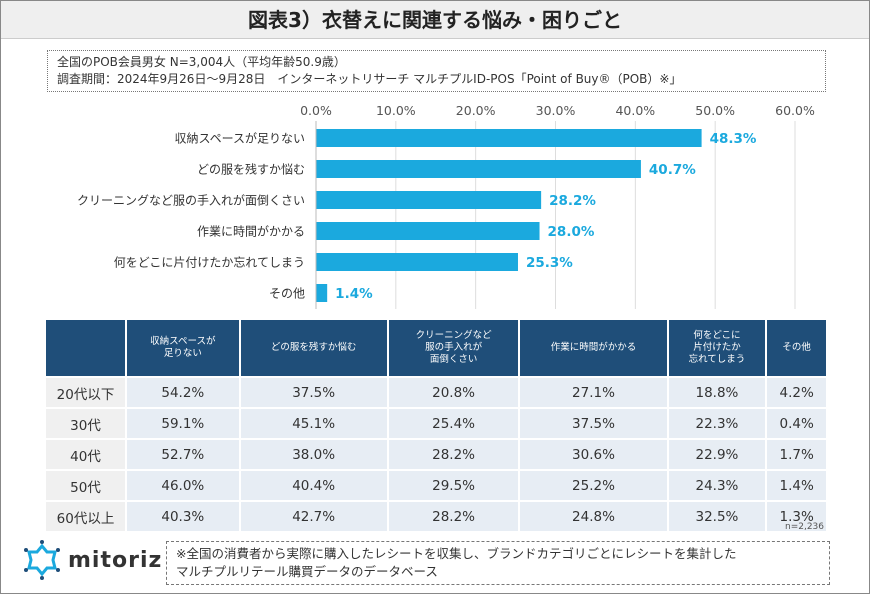  I want to click on table-cell: 24.3%, so click(717, 485).